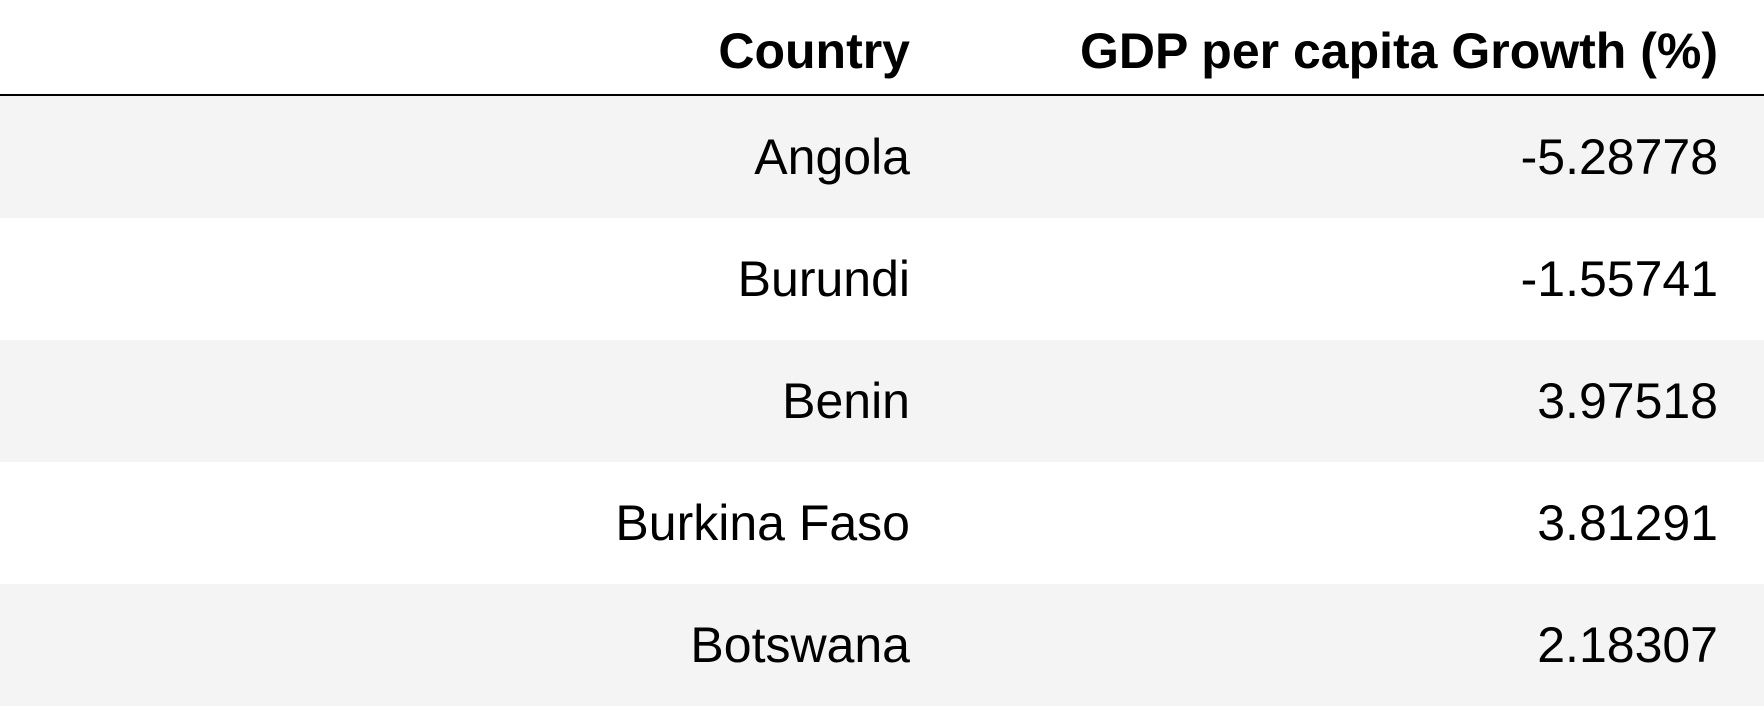 This screenshot has width=1764, height=710. What do you see at coordinates (1627, 645) in the screenshot?
I see `cell-gdp-growth: 2.18307` at bounding box center [1627, 645].